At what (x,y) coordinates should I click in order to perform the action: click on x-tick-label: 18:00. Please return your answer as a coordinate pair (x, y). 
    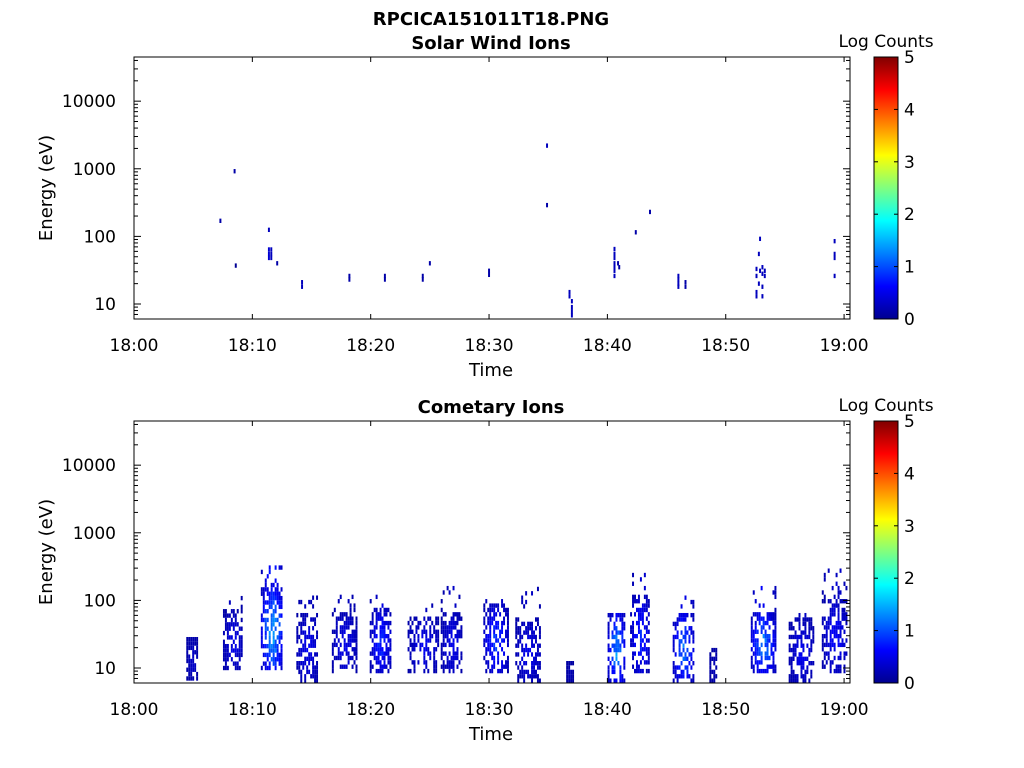
    Looking at the image, I should click on (134, 346).